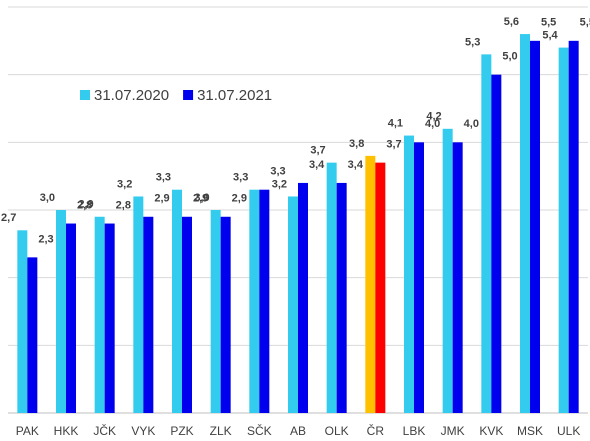 The height and width of the screenshot is (441, 590). Describe the element at coordinates (509, 57) in the screenshot. I see `value-label: 5,0` at that location.